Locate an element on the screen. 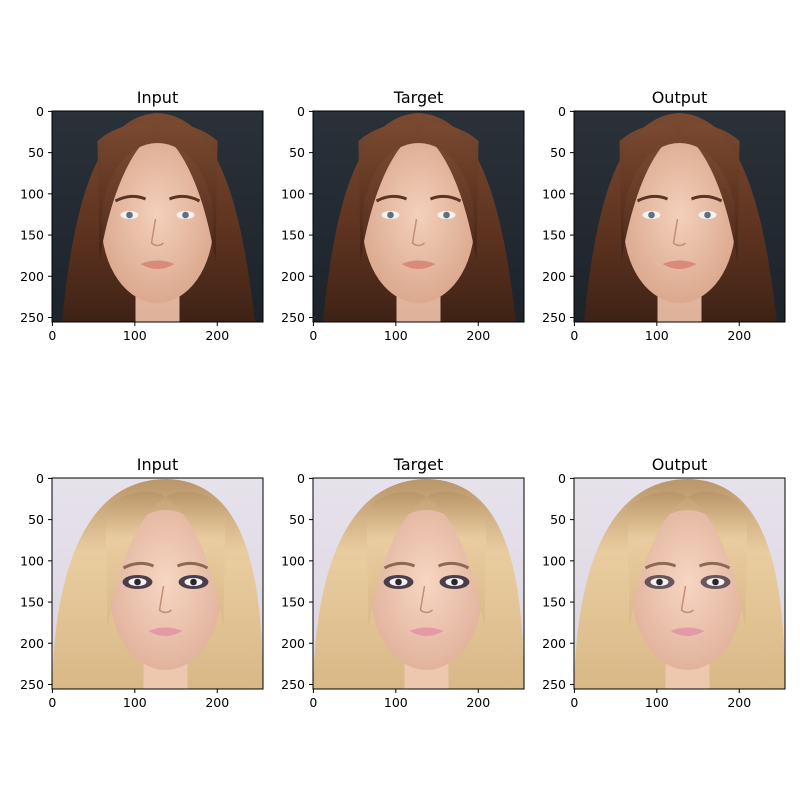 The image size is (800, 800). panel-input-row-2: Input 0 50 100 150 200 250 0 100 200 is located at coordinates (142, 582).